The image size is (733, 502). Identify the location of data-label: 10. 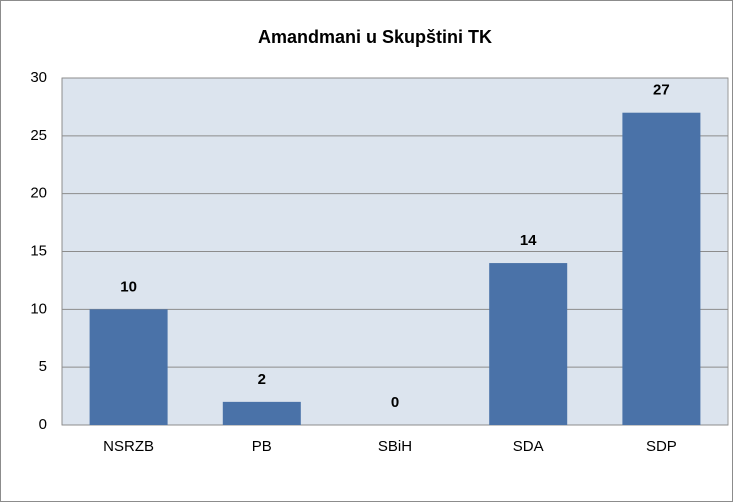
(128, 286).